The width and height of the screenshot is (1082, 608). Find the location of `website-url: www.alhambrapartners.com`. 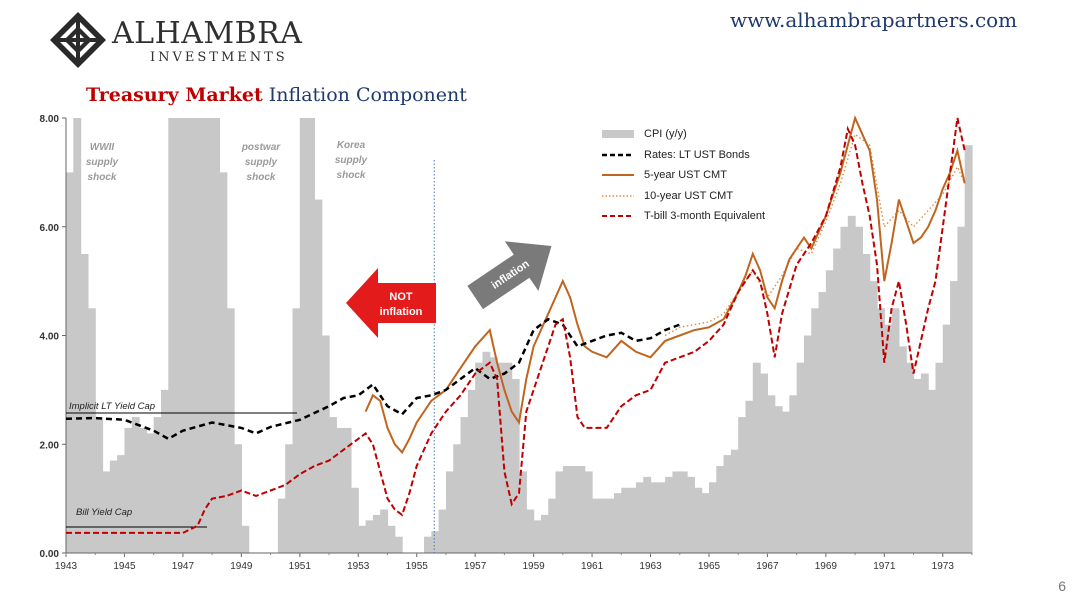

website-url: www.alhambrapartners.com is located at coordinates (874, 20).